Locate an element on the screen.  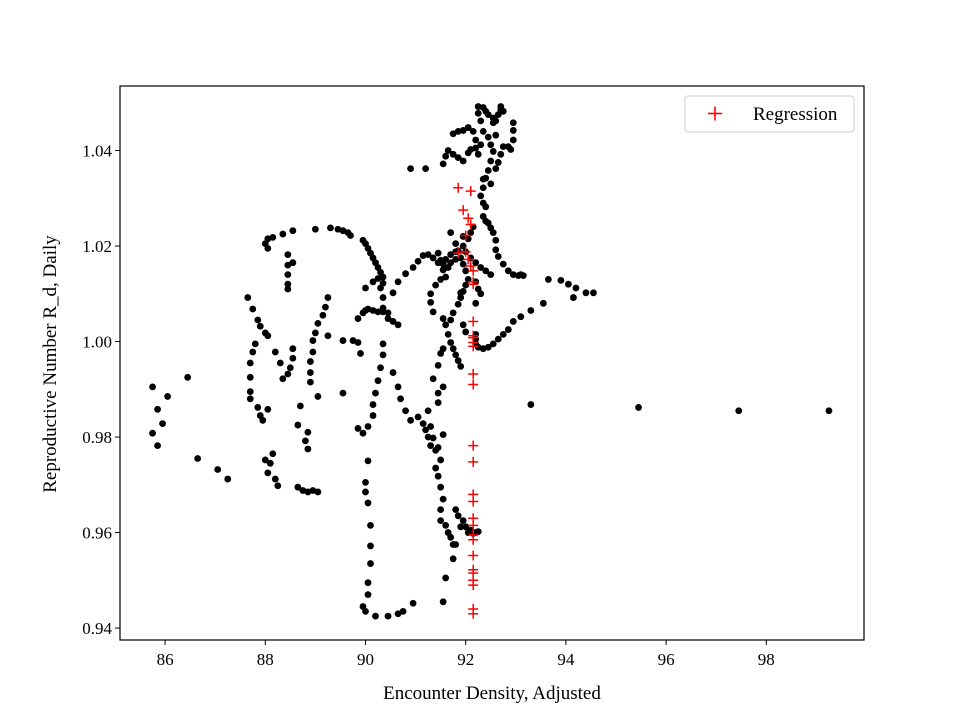
x-tick-label: 96 is located at coordinates (666, 659).